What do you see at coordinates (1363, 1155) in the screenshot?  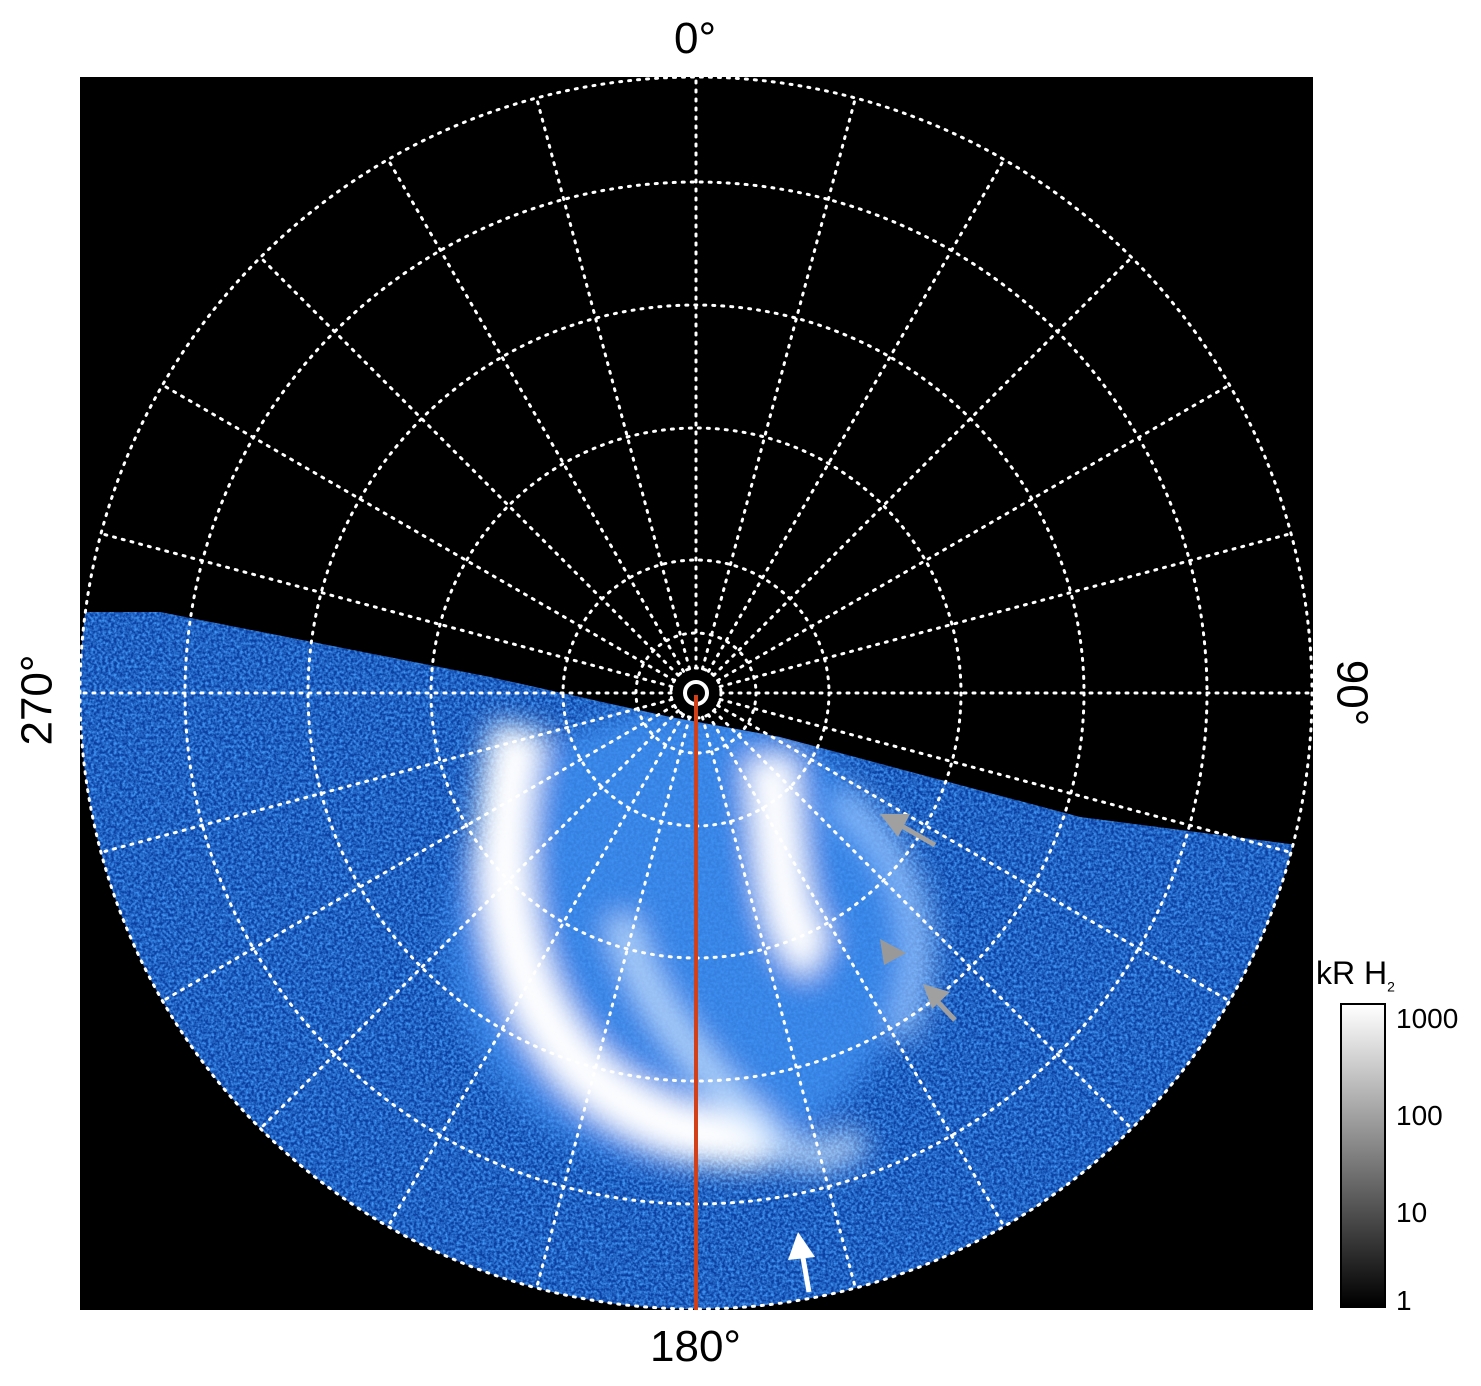 I see `colorbar` at bounding box center [1363, 1155].